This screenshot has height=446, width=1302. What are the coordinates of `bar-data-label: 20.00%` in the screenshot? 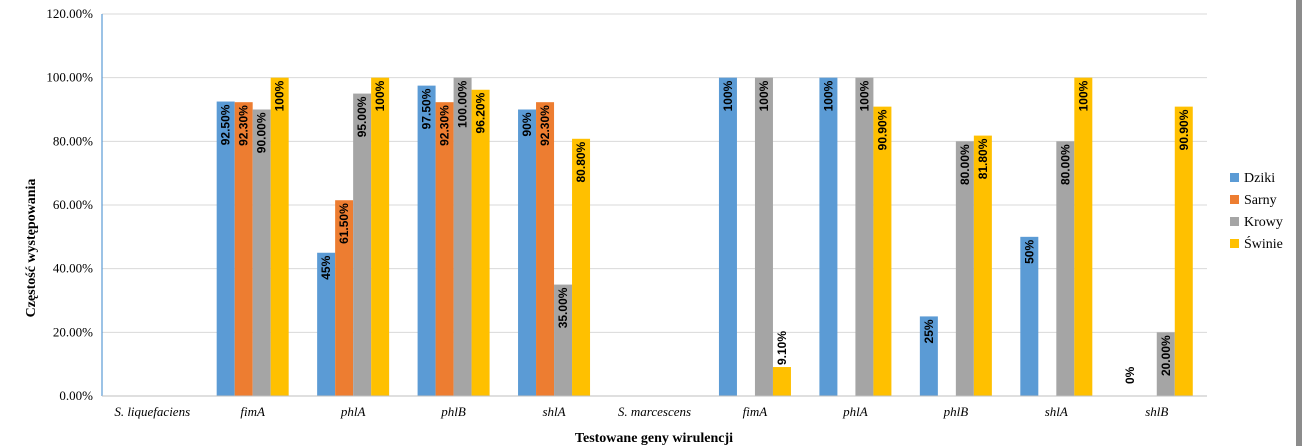 It's located at (1166, 355).